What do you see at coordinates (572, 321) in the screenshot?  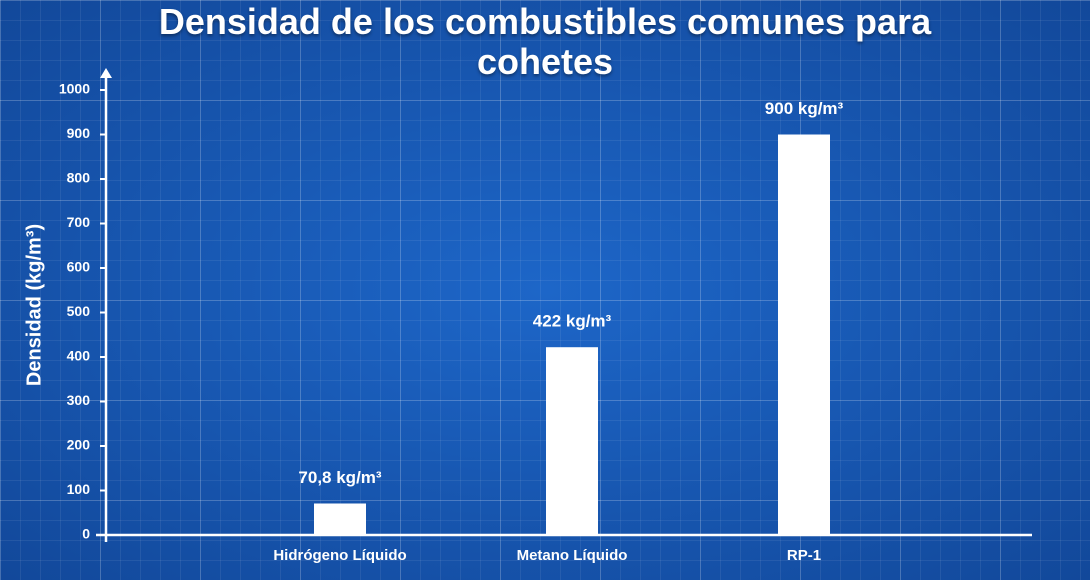 I see `value-label: 422 kg/m³` at bounding box center [572, 321].